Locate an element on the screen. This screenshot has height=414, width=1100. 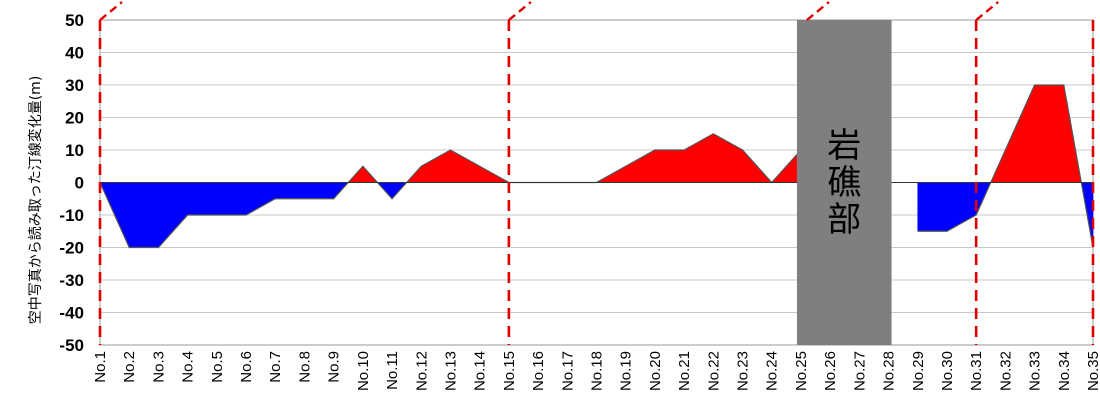
x-tick-label: No.27 is located at coordinates (859, 371).